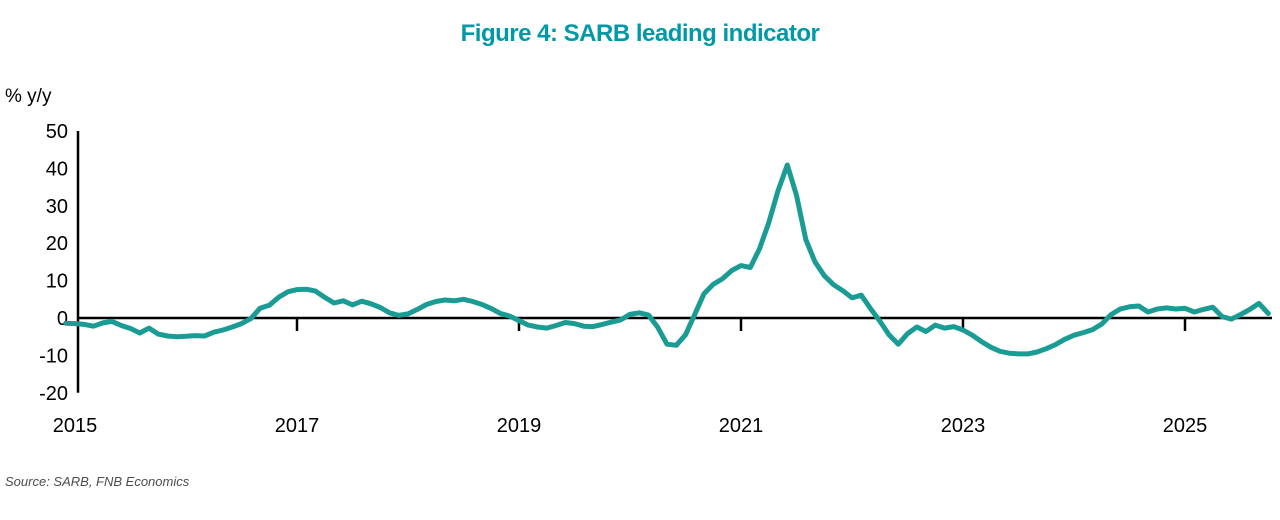 The height and width of the screenshot is (520, 1280). What do you see at coordinates (640, 33) in the screenshot?
I see `chart-title: Figure 4: SARB leading indicator` at bounding box center [640, 33].